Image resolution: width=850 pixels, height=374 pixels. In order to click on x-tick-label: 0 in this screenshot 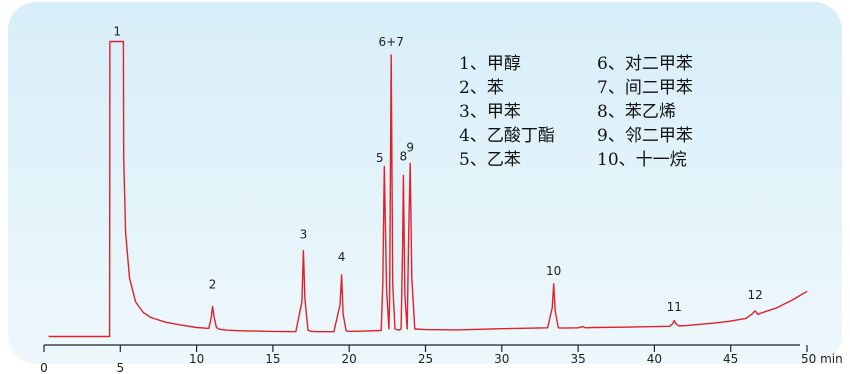, I will do `click(44, 367)`.